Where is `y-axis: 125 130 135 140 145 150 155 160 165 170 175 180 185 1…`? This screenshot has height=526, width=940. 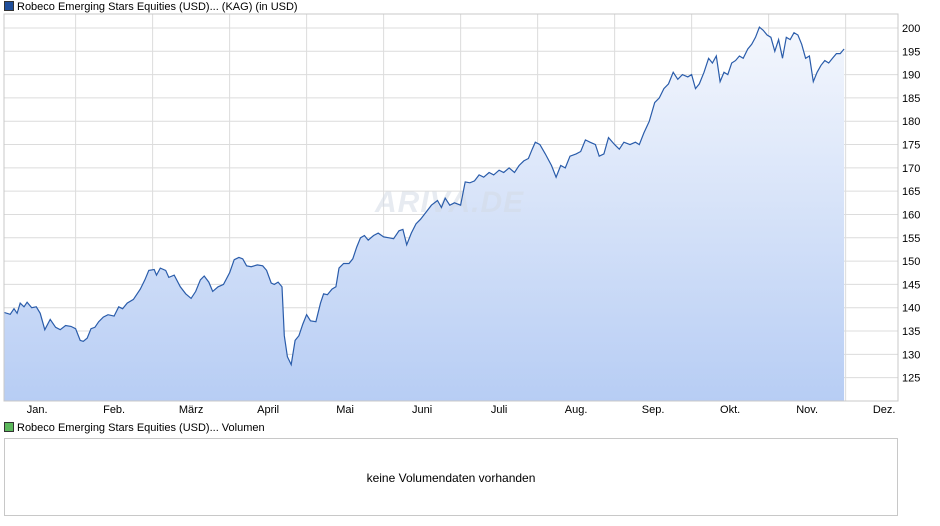
y-axis: 125 130 135 140 145 150 155 160 165 170 175 180 185 1… is located at coordinates (911, 204).